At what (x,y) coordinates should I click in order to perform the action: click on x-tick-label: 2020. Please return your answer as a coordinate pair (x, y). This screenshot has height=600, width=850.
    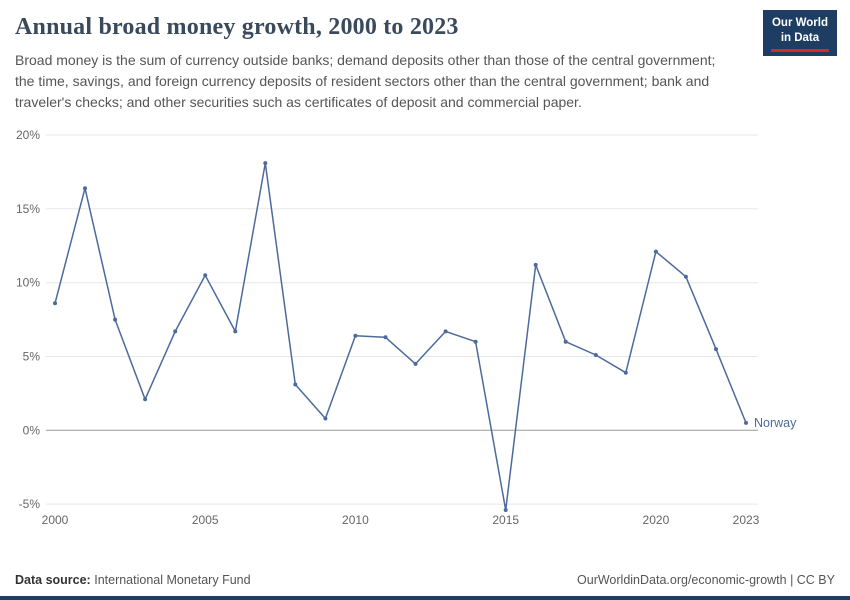
    Looking at the image, I should click on (656, 520).